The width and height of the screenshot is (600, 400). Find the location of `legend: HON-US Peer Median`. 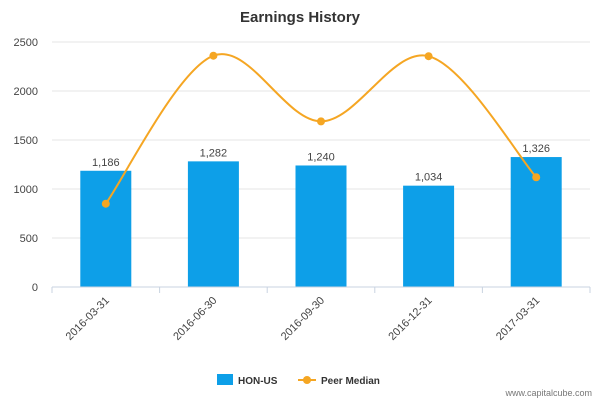

legend: HON-US Peer Median is located at coordinates (298, 380).